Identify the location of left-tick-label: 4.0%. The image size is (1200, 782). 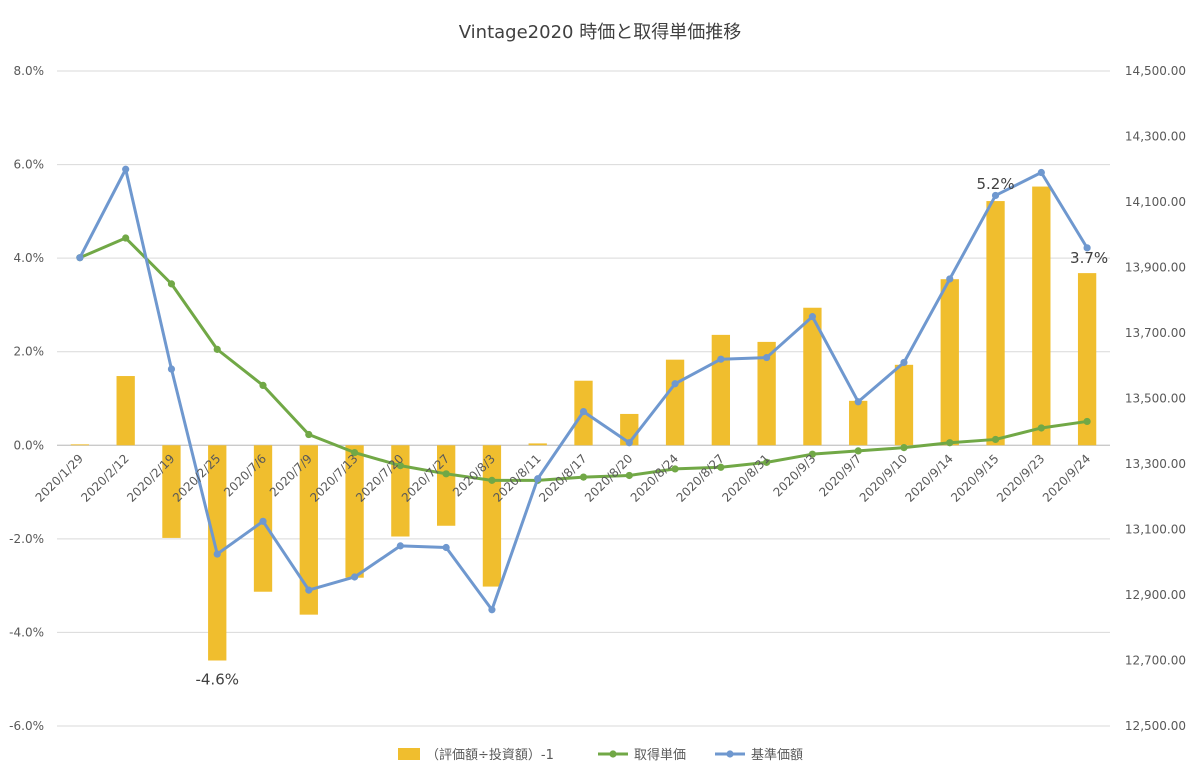
(29, 258).